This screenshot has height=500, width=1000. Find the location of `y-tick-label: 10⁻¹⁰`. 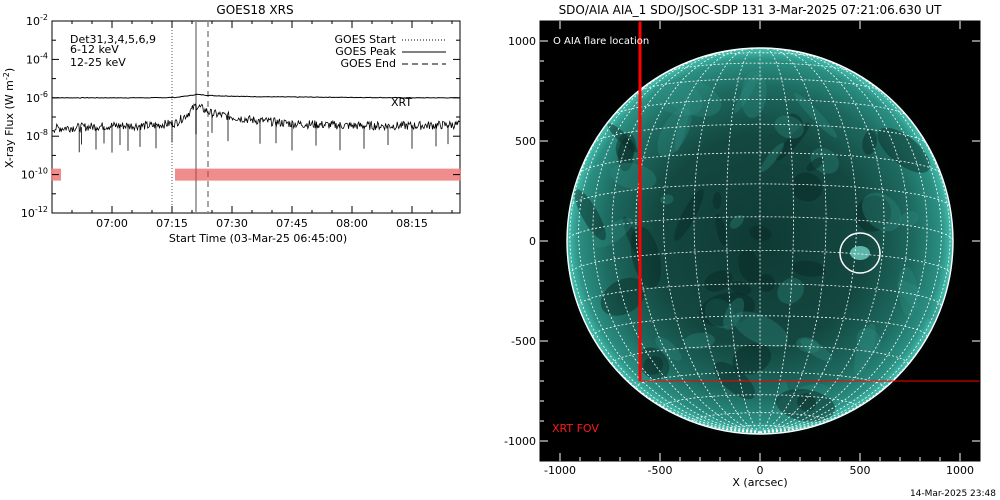

y-tick-label: 10⁻¹⁰ is located at coordinates (34, 174).